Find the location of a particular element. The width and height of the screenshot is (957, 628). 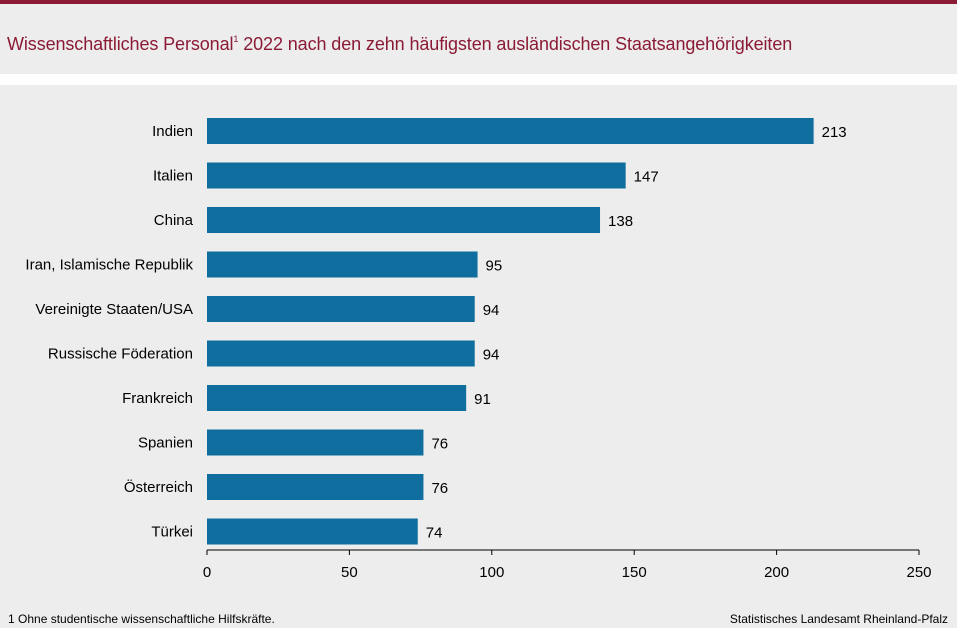

x-tick-label: 250 is located at coordinates (918, 572).